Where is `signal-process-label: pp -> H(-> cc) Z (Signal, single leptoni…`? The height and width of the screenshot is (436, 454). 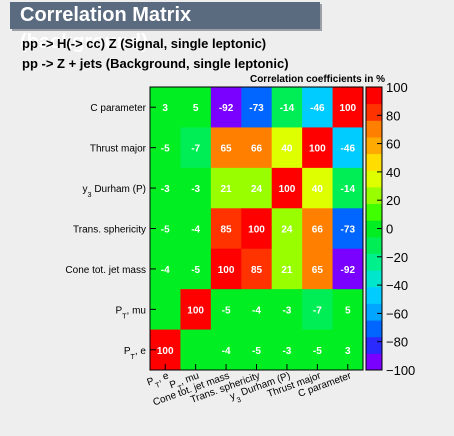 signal-process-label: pp -> H(-> cc) Z (Signal, single leptoni… is located at coordinates (144, 43).